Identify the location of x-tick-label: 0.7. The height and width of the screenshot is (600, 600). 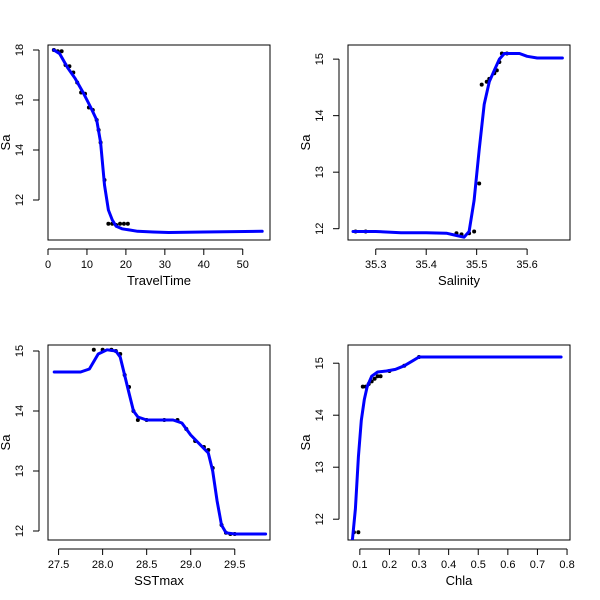
(537, 565).